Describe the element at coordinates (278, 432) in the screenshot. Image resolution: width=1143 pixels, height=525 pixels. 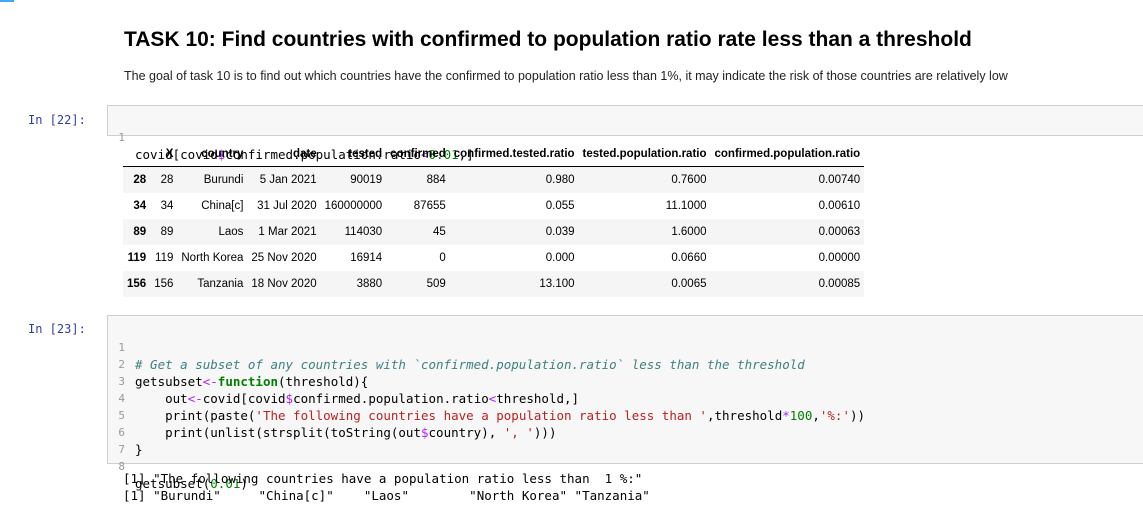
I see `code-token: print(unlist(strsplit(toString(out` at that location.